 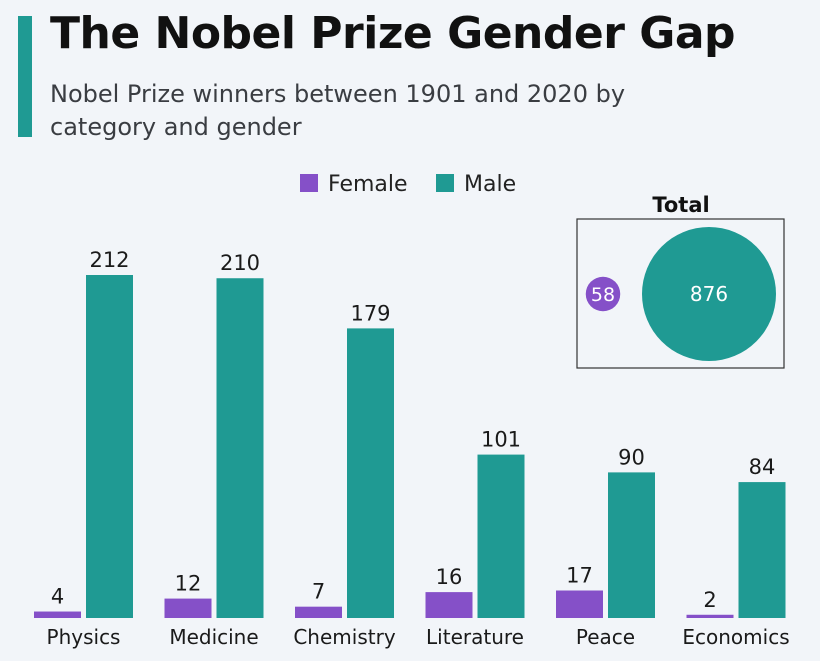 I want to click on bar-male-chemistry, so click(x=370, y=473).